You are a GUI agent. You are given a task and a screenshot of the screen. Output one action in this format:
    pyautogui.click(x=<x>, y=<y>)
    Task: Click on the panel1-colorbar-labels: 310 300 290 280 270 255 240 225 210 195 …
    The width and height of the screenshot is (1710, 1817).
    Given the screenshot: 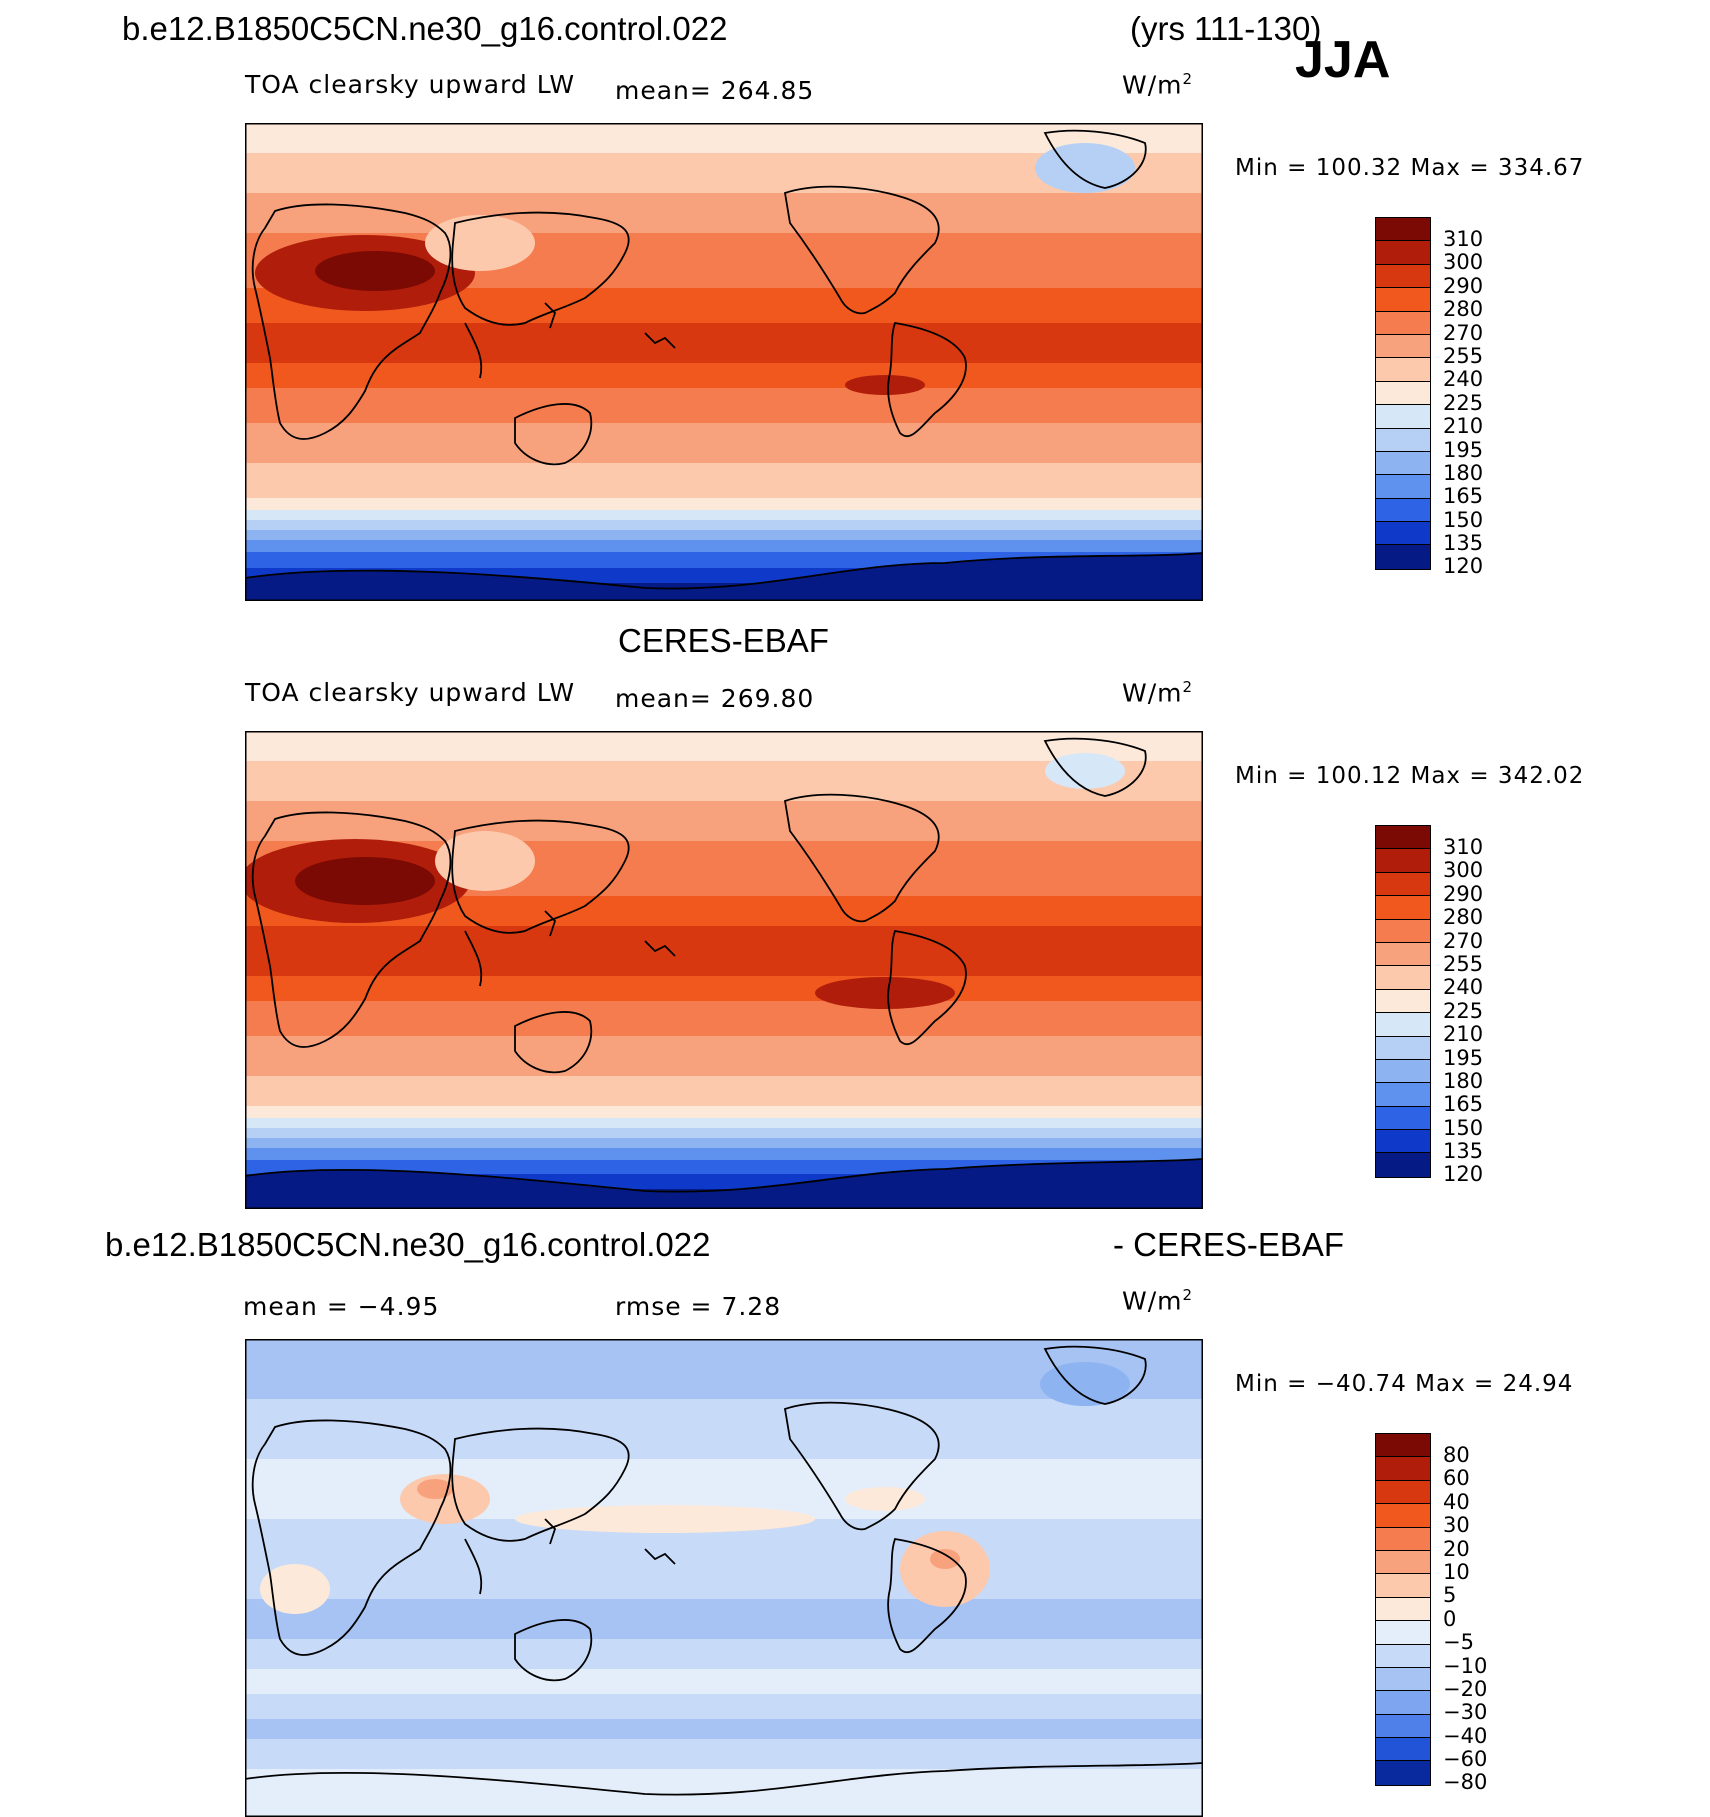 What is the action you would take?
    pyautogui.click(x=1463, y=403)
    